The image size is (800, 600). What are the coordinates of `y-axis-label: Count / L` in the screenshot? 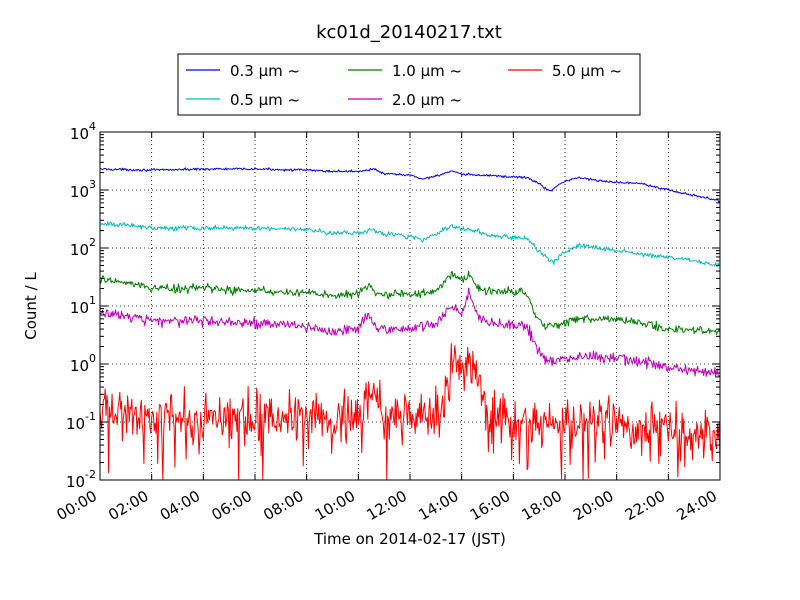 It's located at (31, 306).